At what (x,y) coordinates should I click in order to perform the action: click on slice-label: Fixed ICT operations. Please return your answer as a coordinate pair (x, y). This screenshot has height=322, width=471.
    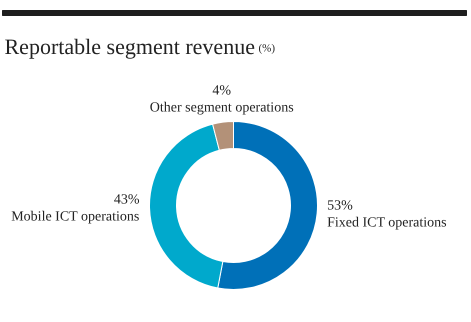
    Looking at the image, I should click on (387, 222).